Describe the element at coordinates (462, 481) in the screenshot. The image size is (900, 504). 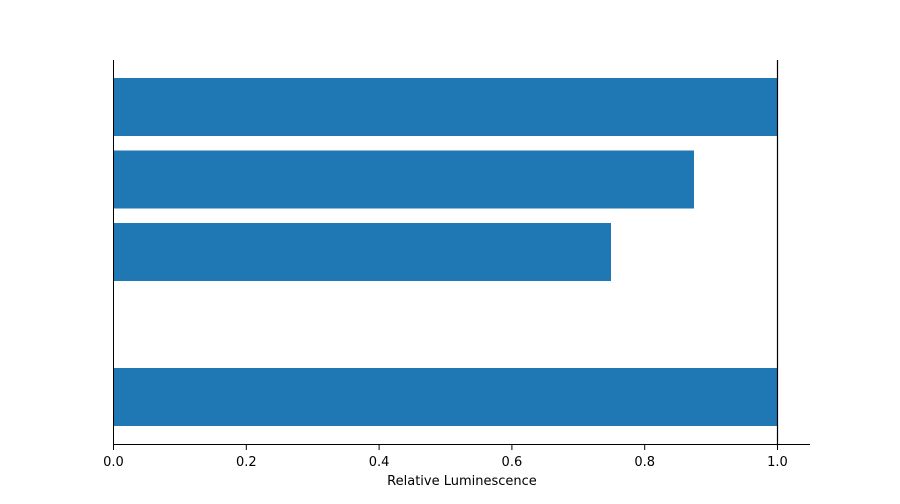
I see `x-axis-label: Relative Luminescence` at that location.